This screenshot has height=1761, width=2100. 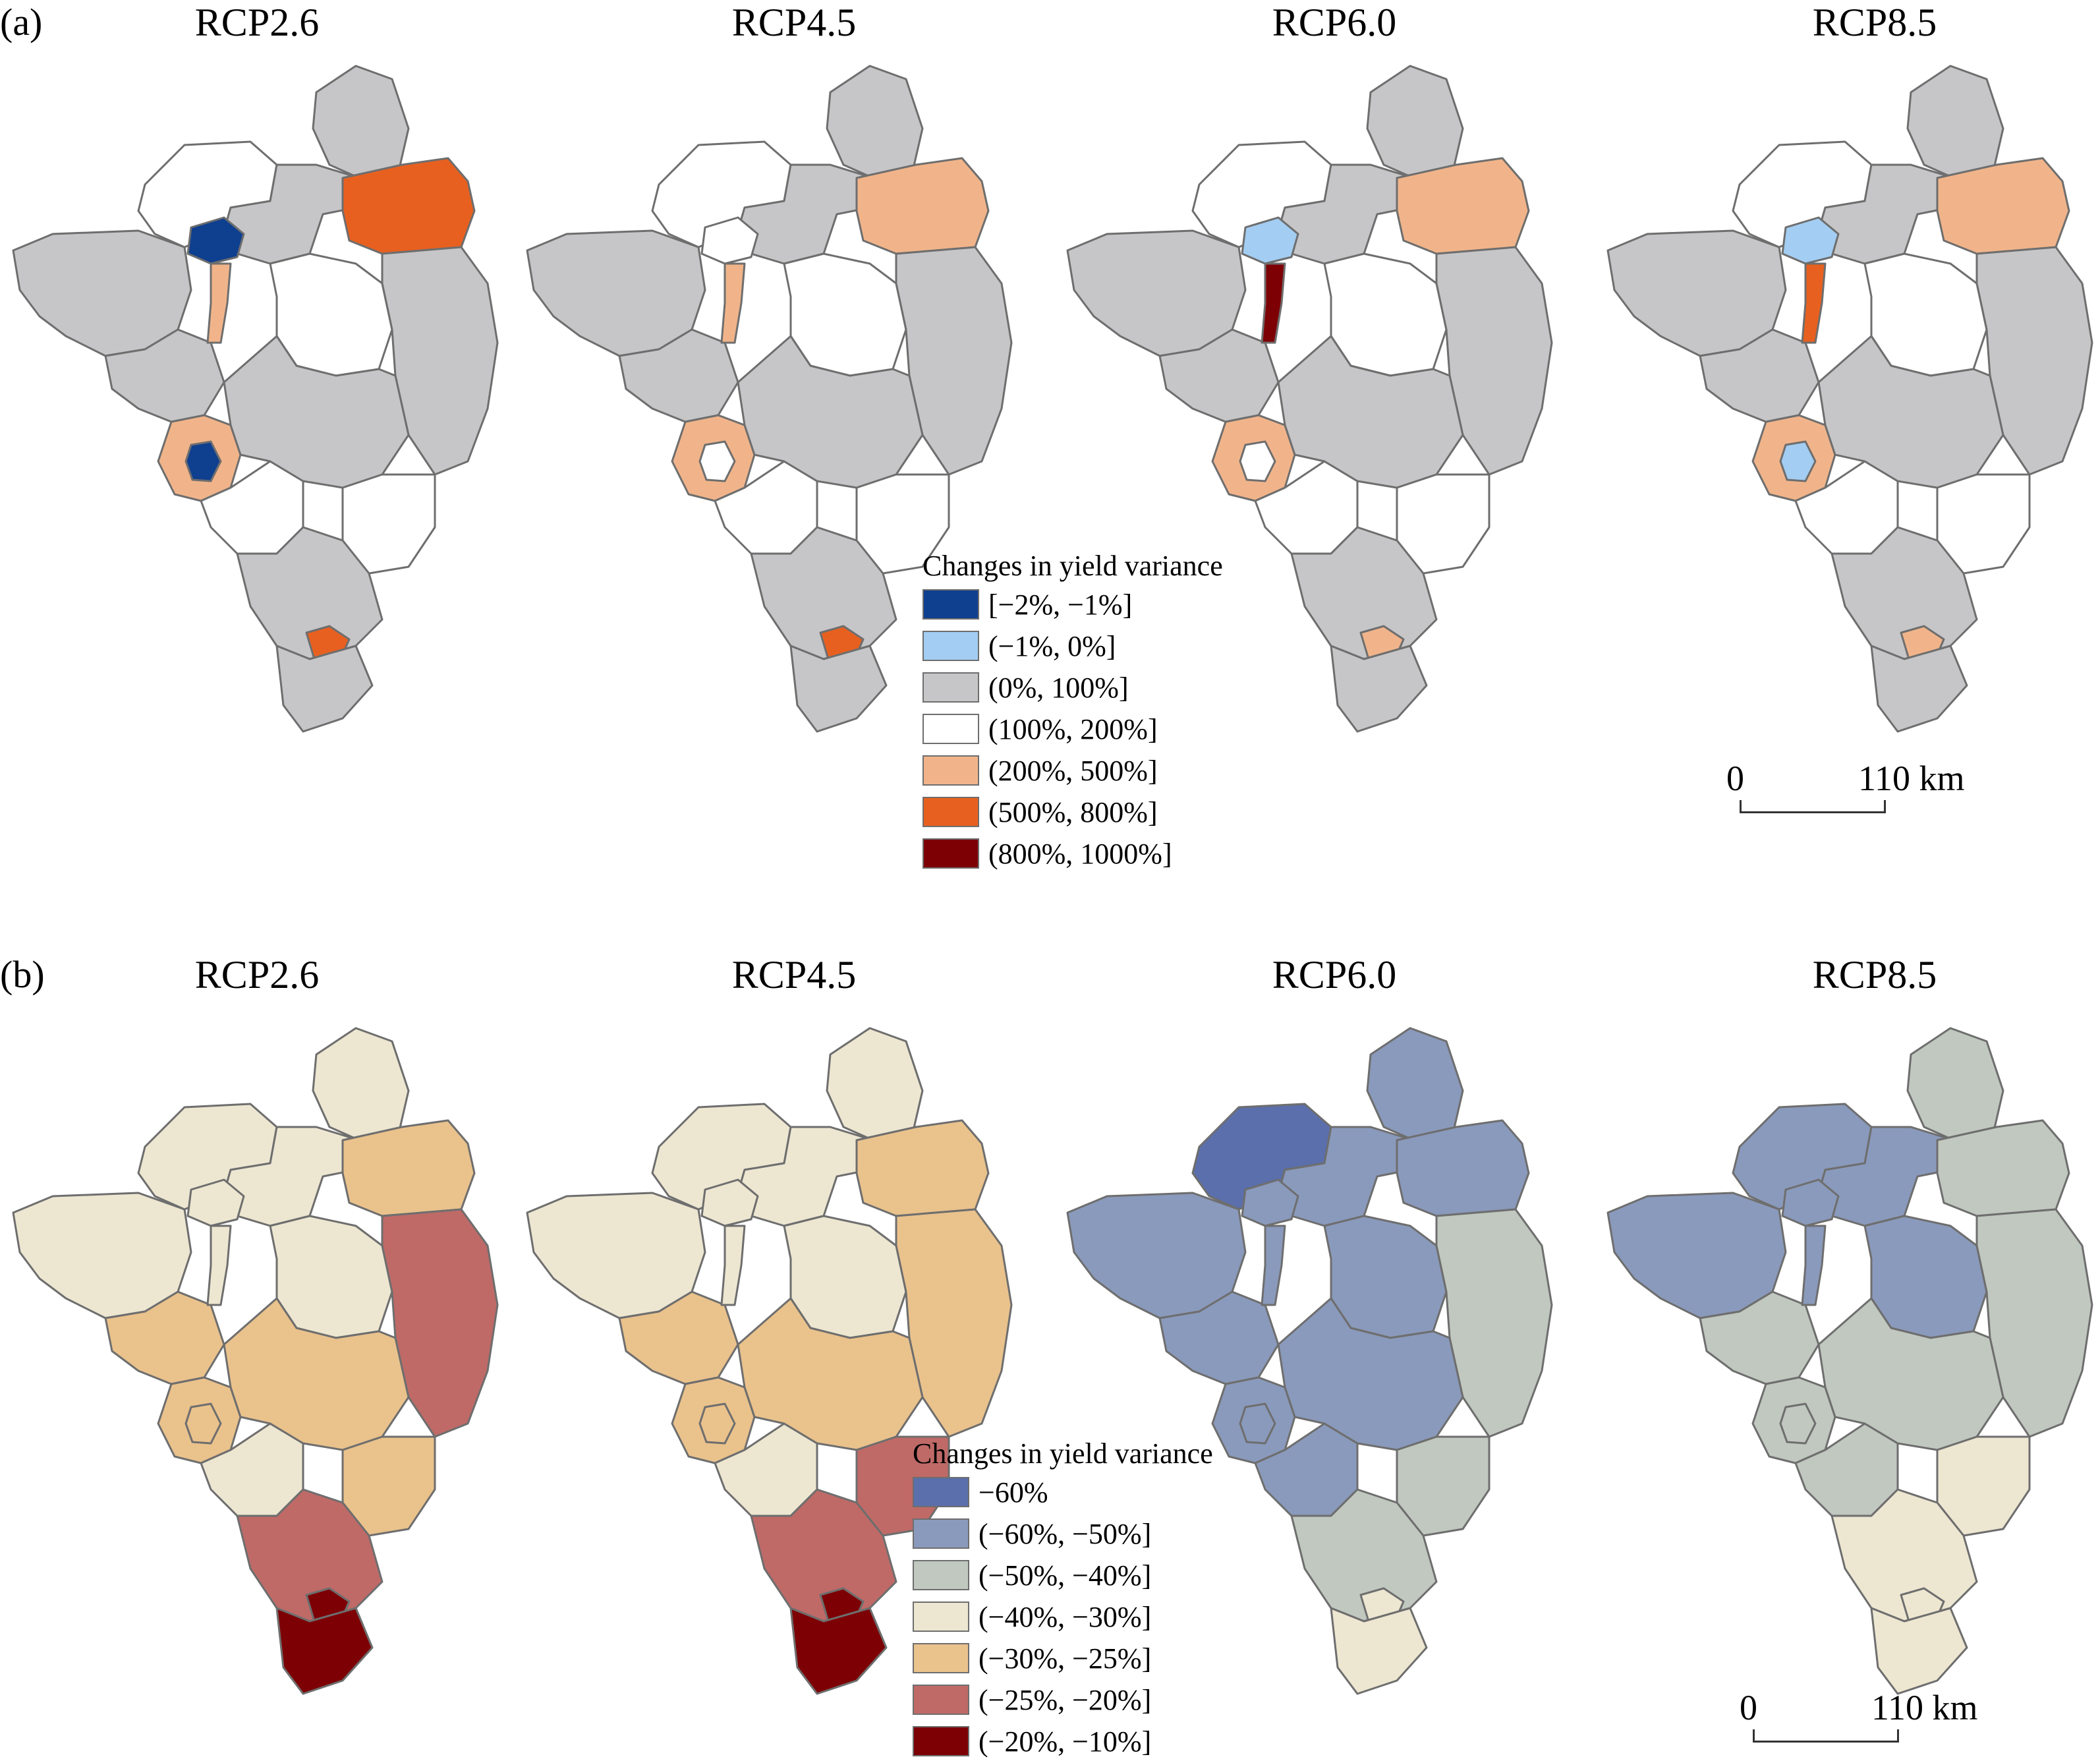 I want to click on legend-b-item: (−60%, −50%], so click(x=1063, y=1533).